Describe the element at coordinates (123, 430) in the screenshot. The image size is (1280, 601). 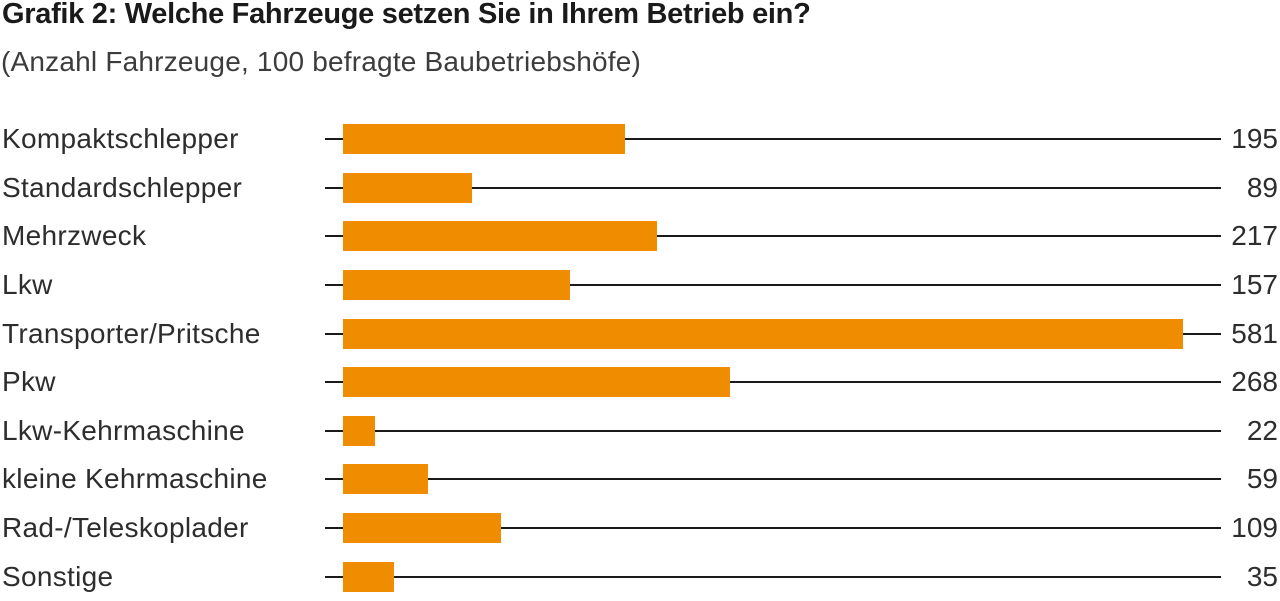
I see `row-label: Lkw-Kehrmaschine` at that location.